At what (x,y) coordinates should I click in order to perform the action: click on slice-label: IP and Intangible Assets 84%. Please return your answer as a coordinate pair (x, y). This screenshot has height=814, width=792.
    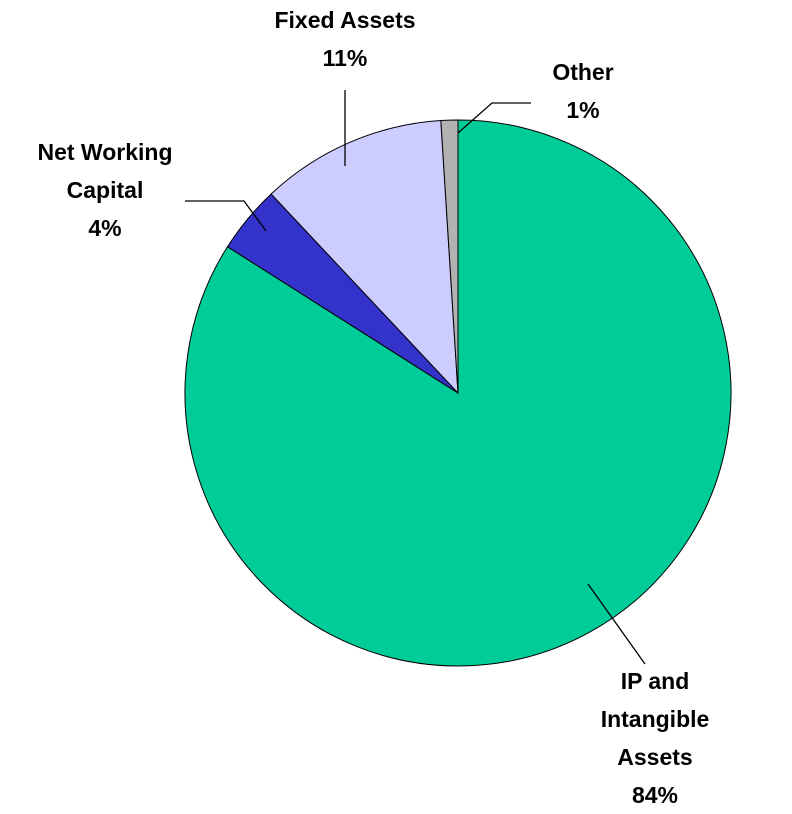
    Looking at the image, I should click on (655, 738).